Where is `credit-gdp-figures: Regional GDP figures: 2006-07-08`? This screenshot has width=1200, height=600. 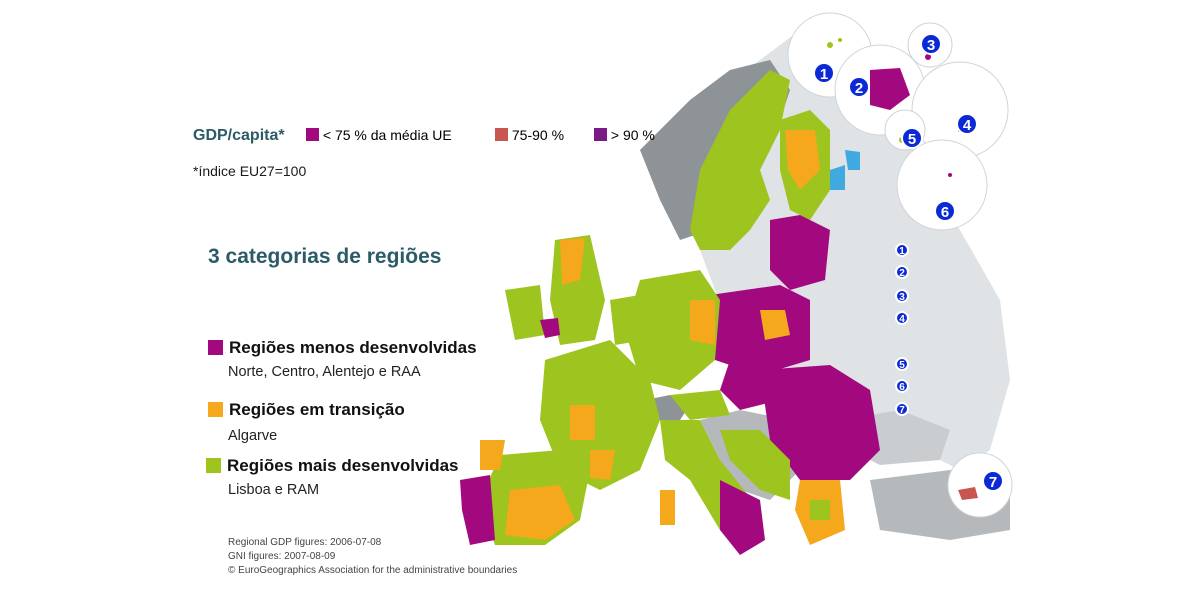 credit-gdp-figures: Regional GDP figures: 2006-07-08 is located at coordinates (305, 542).